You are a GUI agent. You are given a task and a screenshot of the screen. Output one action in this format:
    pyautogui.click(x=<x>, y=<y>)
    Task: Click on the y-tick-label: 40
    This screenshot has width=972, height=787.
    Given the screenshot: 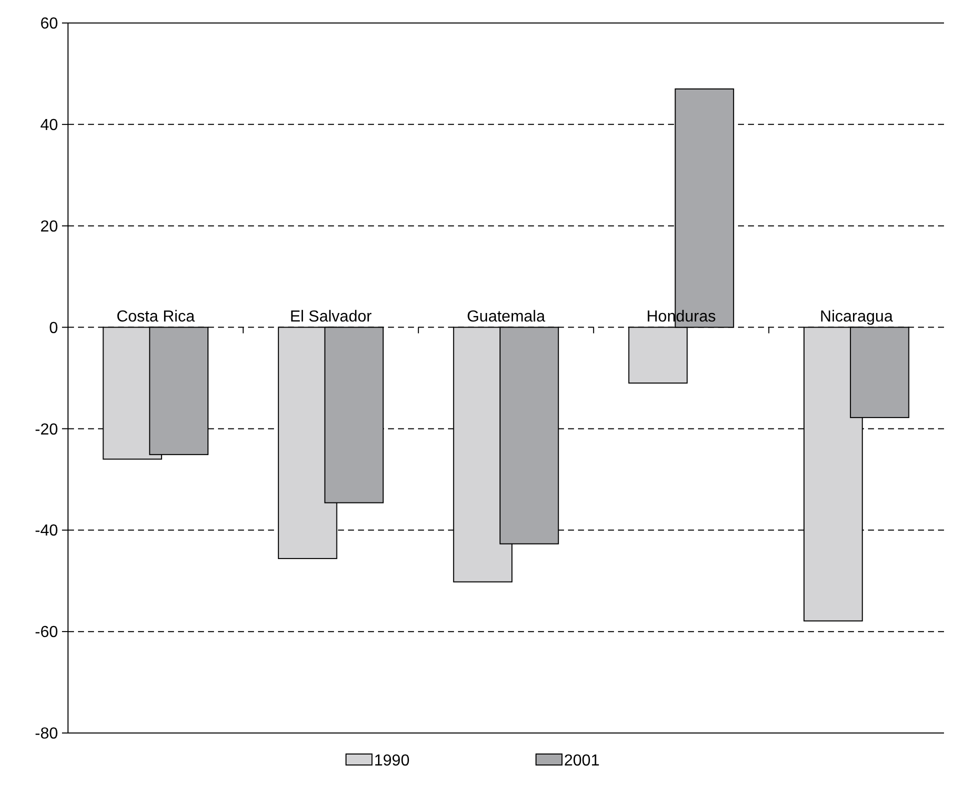 What is the action you would take?
    pyautogui.click(x=49, y=125)
    